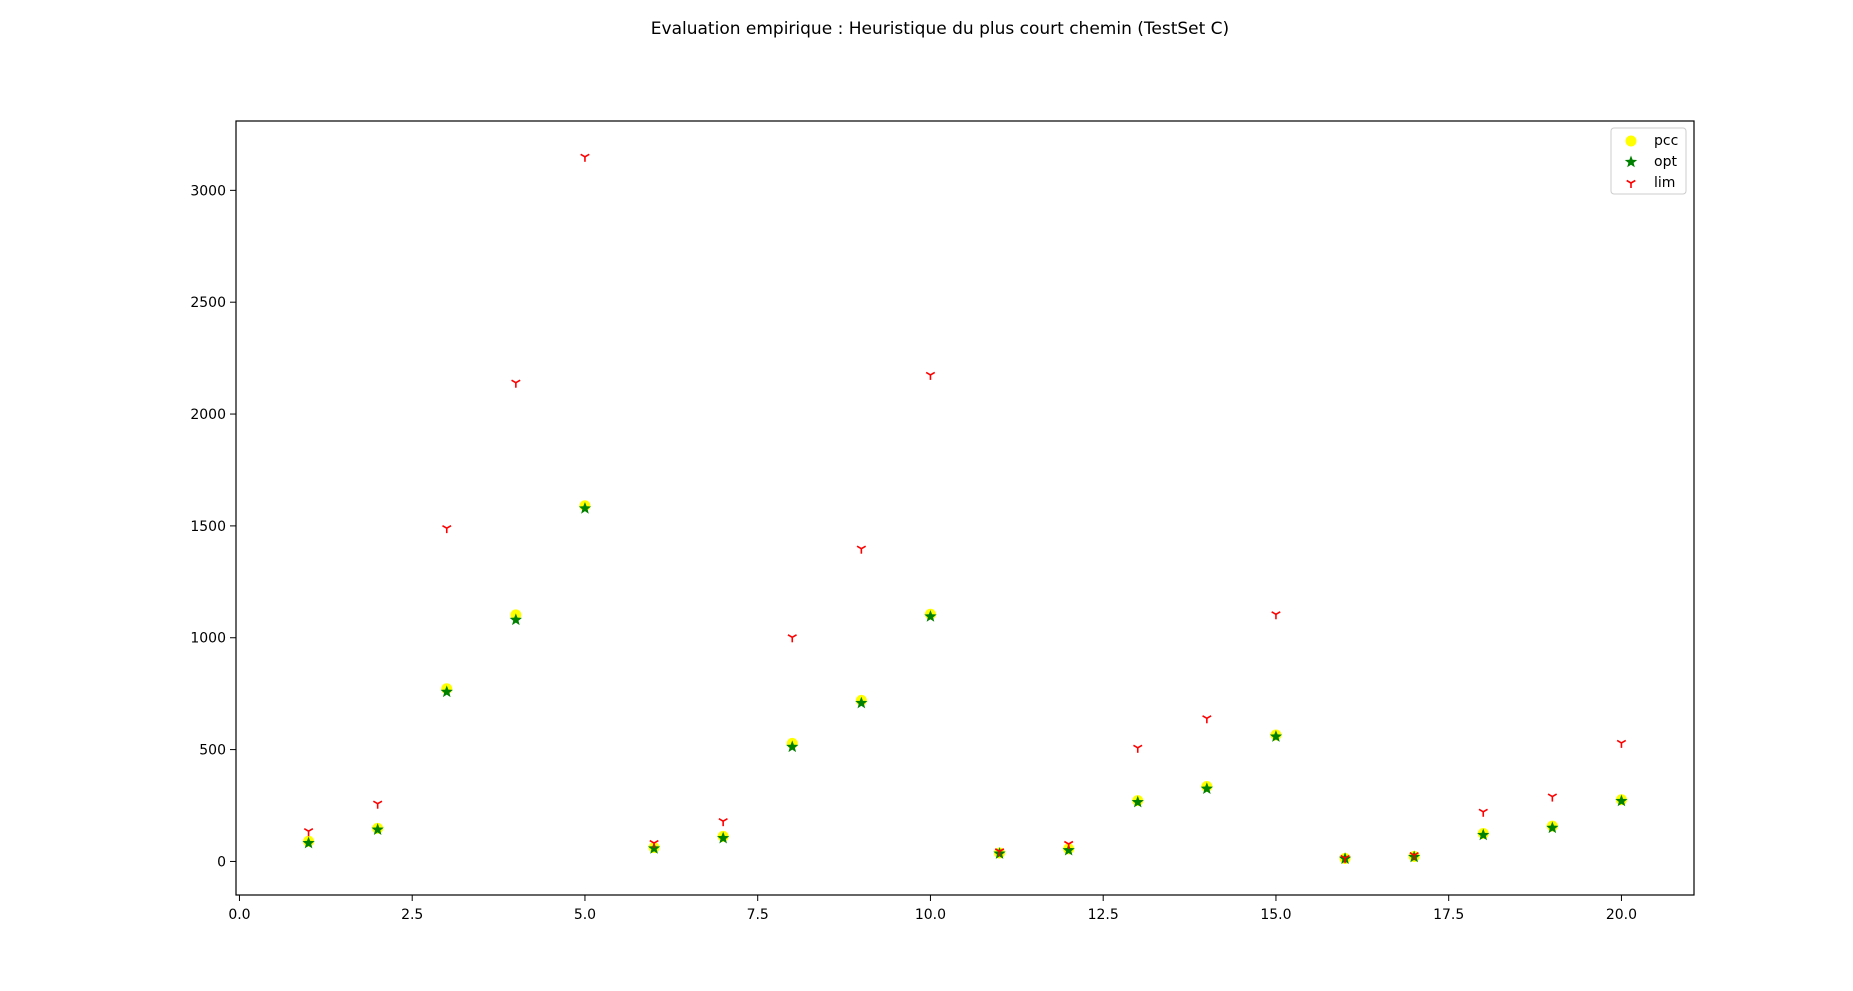  I want to click on y-tick-label: 1000, so click(208, 639).